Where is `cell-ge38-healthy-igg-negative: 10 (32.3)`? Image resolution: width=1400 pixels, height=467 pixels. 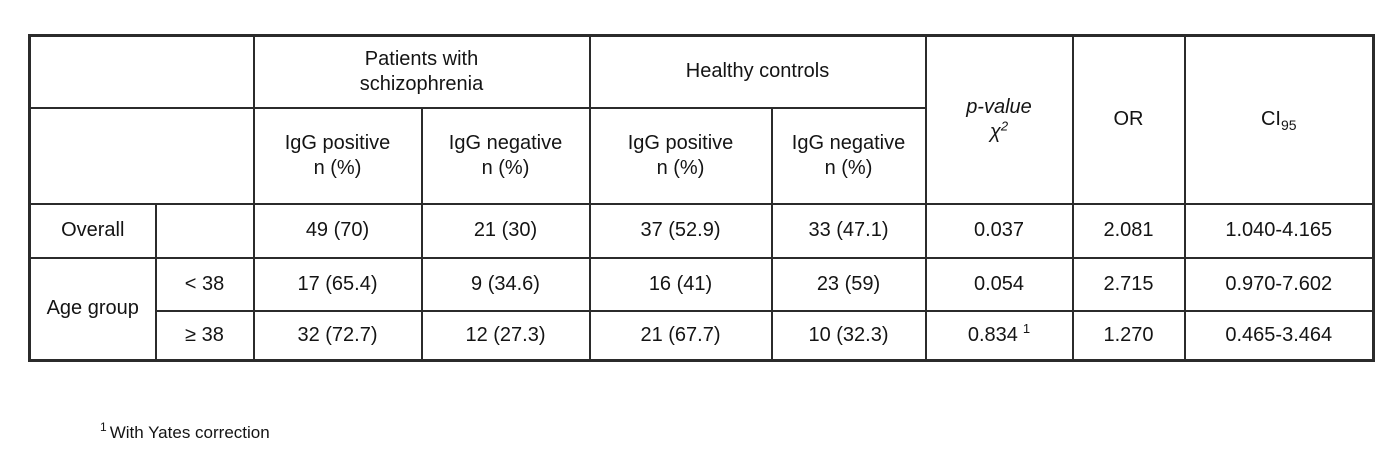 cell-ge38-healthy-igg-negative: 10 (32.3) is located at coordinates (848, 335).